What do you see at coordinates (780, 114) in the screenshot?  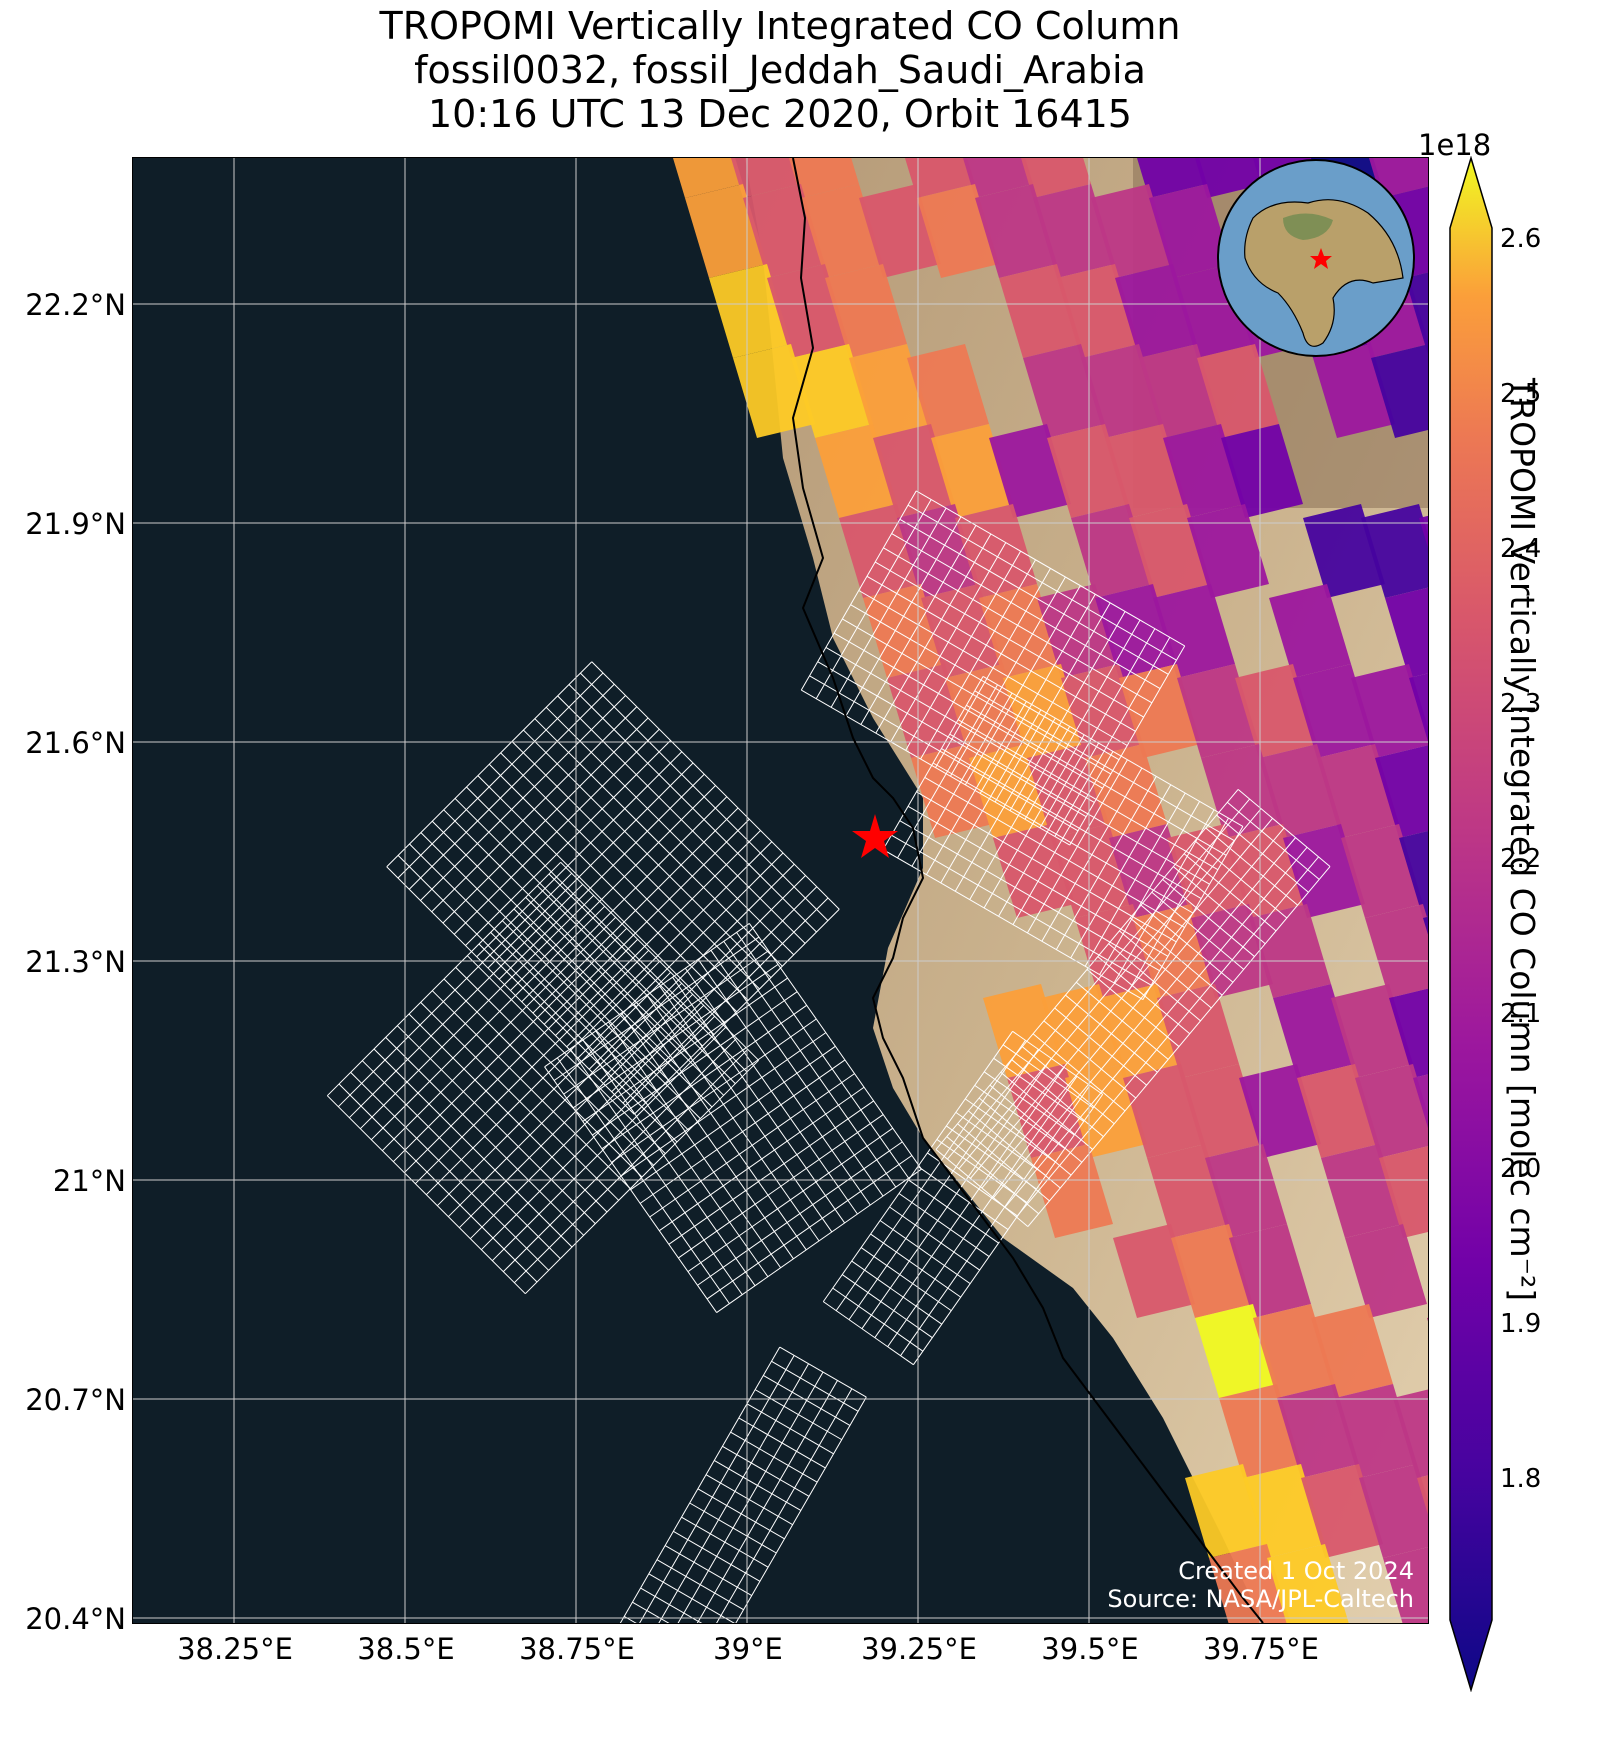 I see `title-line-3: 10:16 UTC 13 Dec 2020, Orbit 16415` at bounding box center [780, 114].